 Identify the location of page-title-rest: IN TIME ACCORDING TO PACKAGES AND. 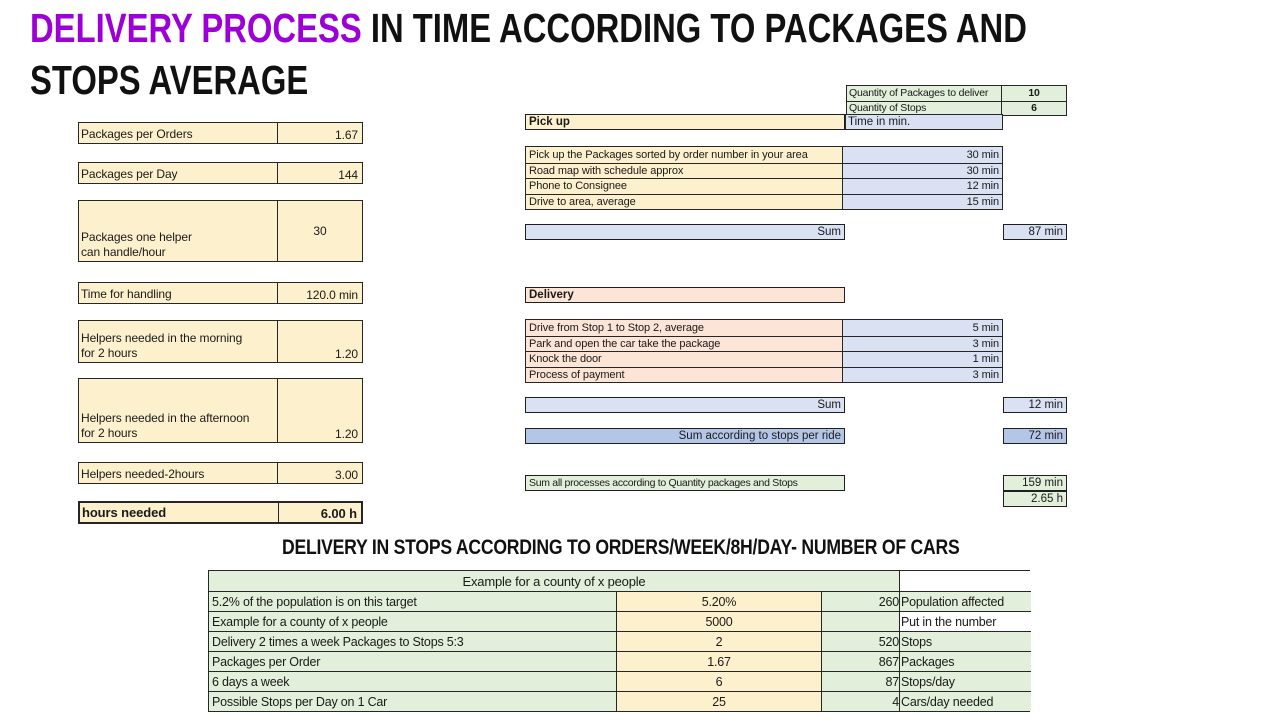
(698, 28).